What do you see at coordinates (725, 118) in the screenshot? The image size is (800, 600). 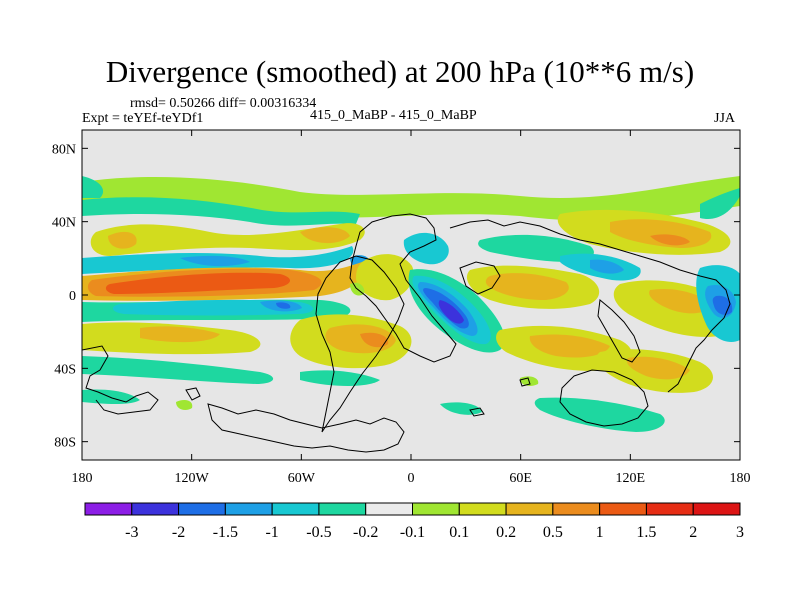 I see `season-label: JJA` at bounding box center [725, 118].